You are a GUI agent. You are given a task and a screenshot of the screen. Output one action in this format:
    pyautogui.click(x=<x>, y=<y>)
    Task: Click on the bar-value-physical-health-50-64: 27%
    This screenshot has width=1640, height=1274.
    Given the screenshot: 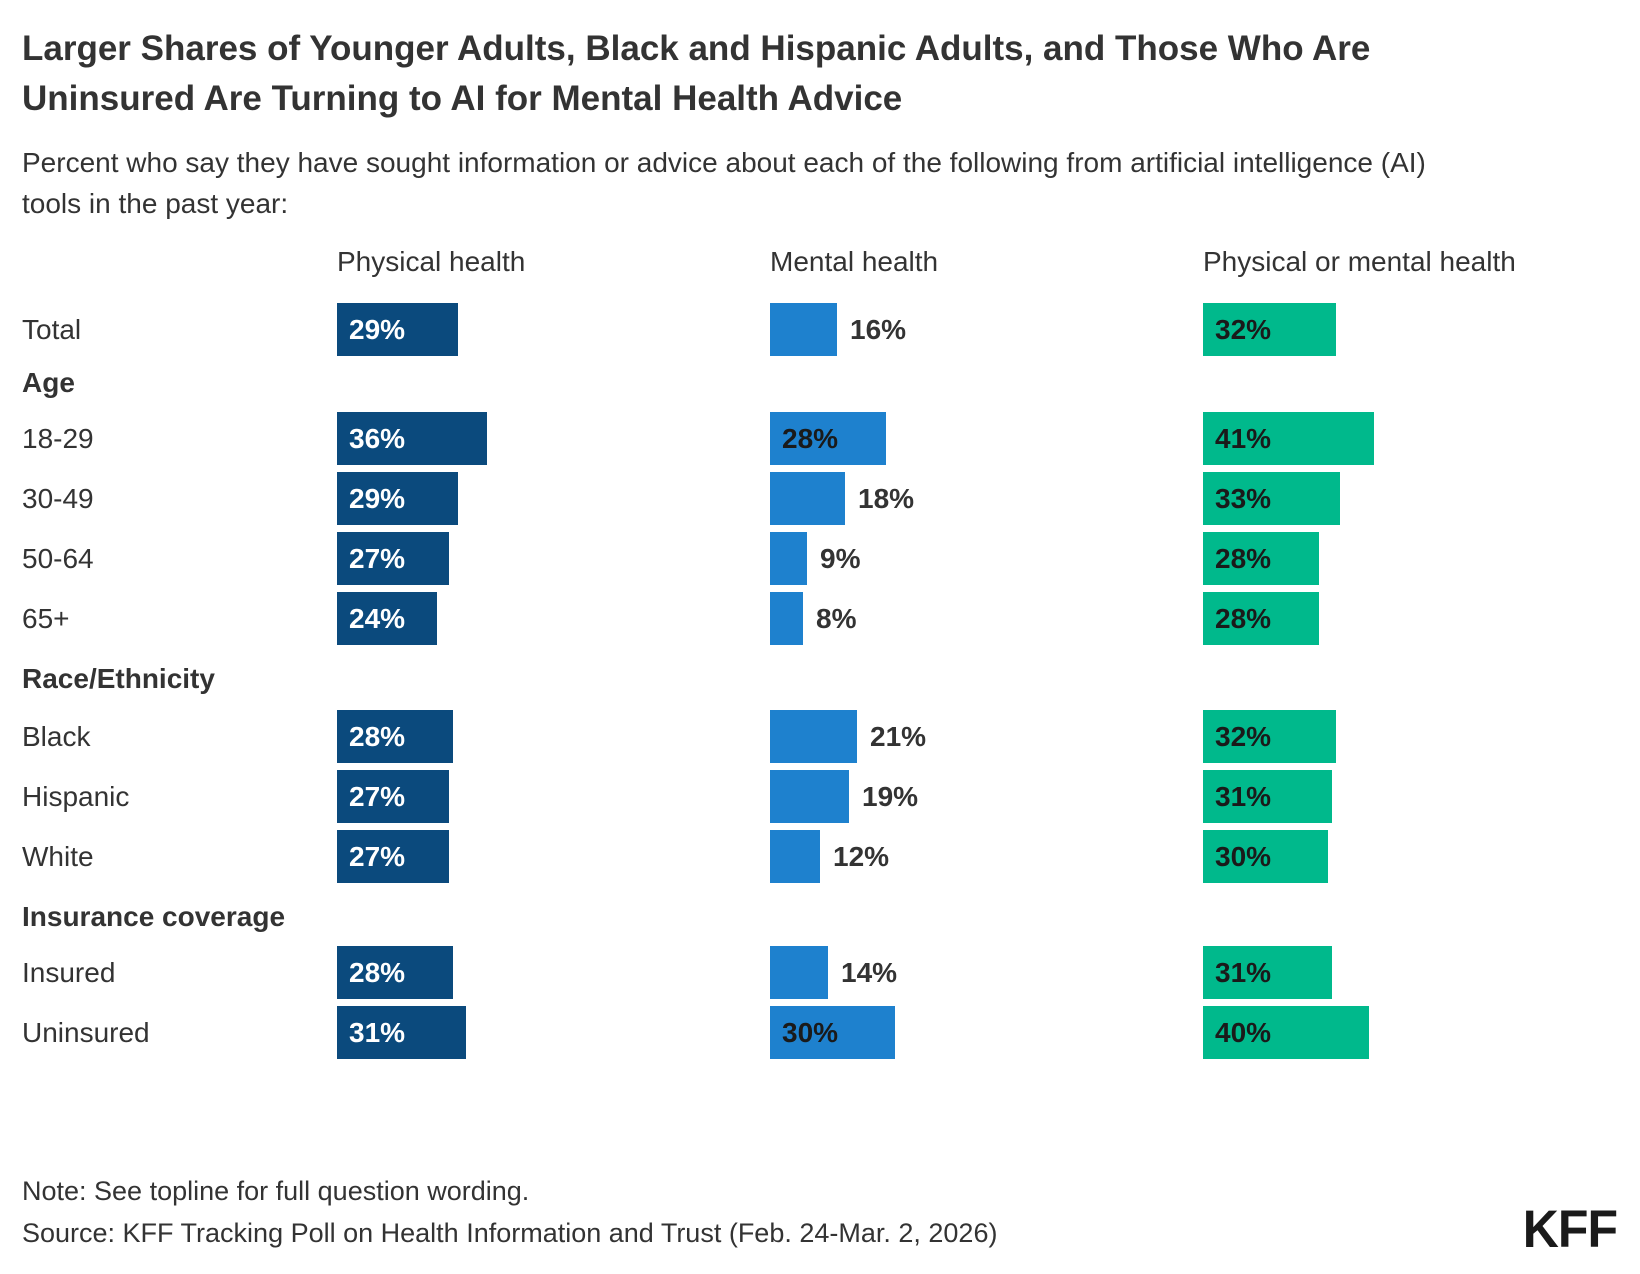 What is the action you would take?
    pyautogui.click(x=377, y=558)
    